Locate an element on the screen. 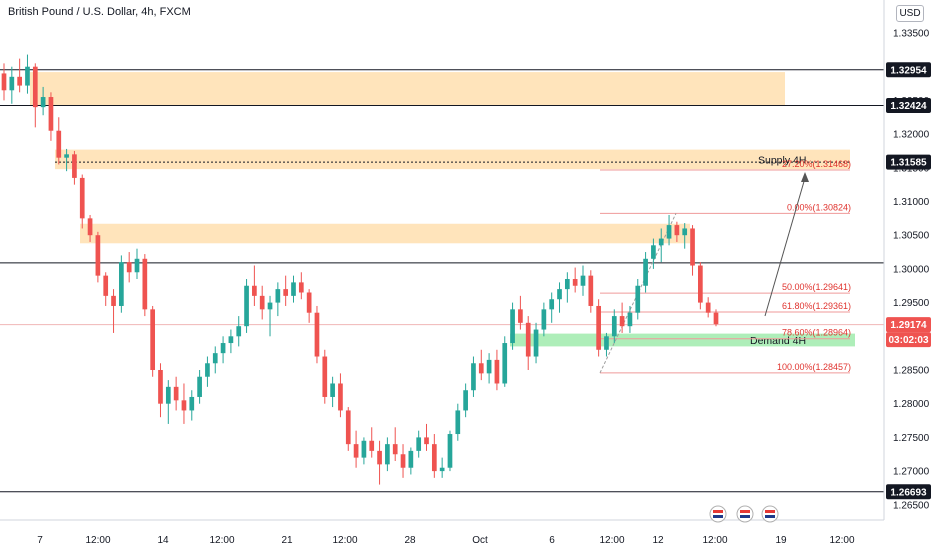 This screenshot has height=550, width=932. currency-button: USD is located at coordinates (910, 13).